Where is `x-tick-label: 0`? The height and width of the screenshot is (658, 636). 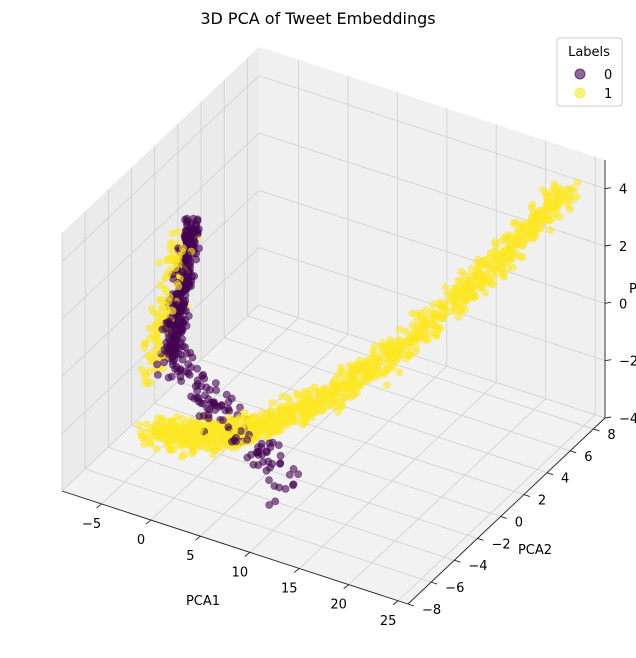
x-tick-label: 0 is located at coordinates (141, 540).